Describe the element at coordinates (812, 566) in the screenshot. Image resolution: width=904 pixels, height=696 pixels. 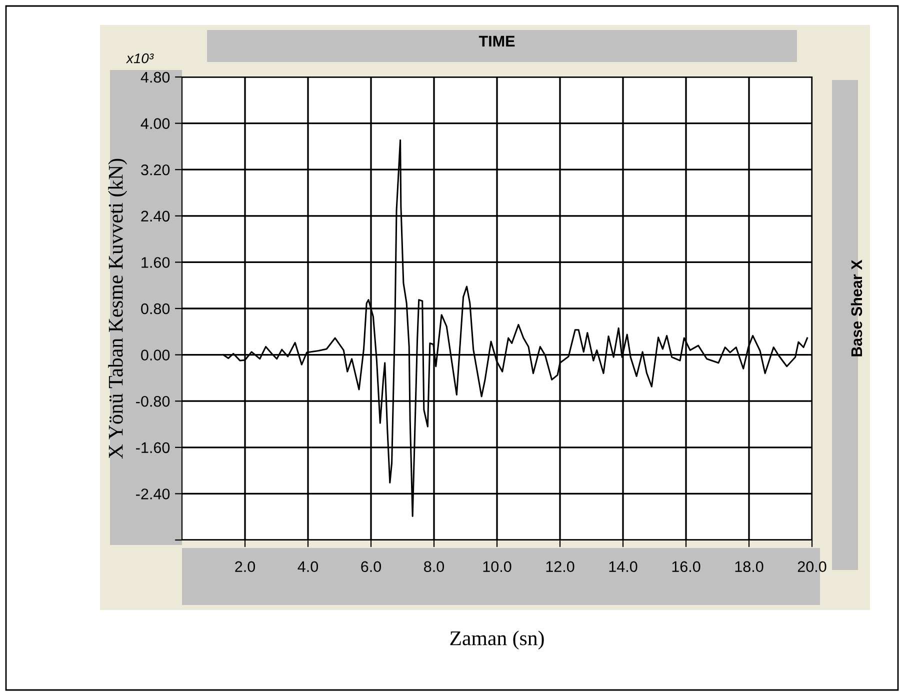
I see `x-tick-label: 20.0` at that location.